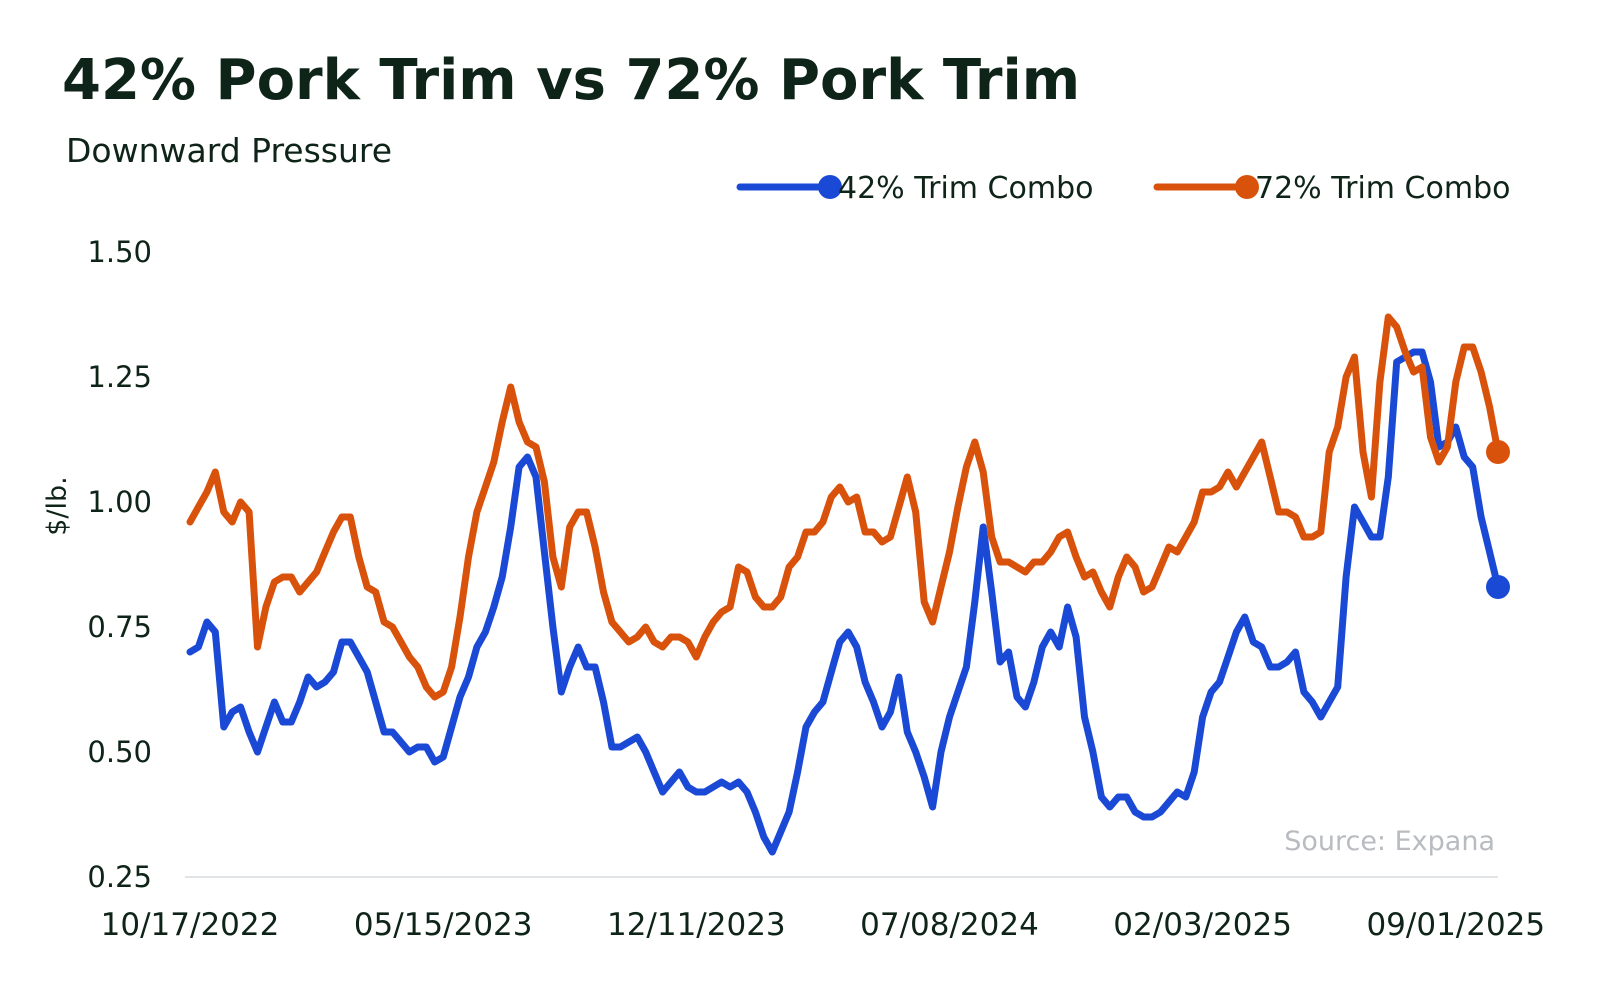 The height and width of the screenshot is (990, 1602). What do you see at coordinates (190, 925) in the screenshot?
I see `x-tick-label: 10/17/2022` at bounding box center [190, 925].